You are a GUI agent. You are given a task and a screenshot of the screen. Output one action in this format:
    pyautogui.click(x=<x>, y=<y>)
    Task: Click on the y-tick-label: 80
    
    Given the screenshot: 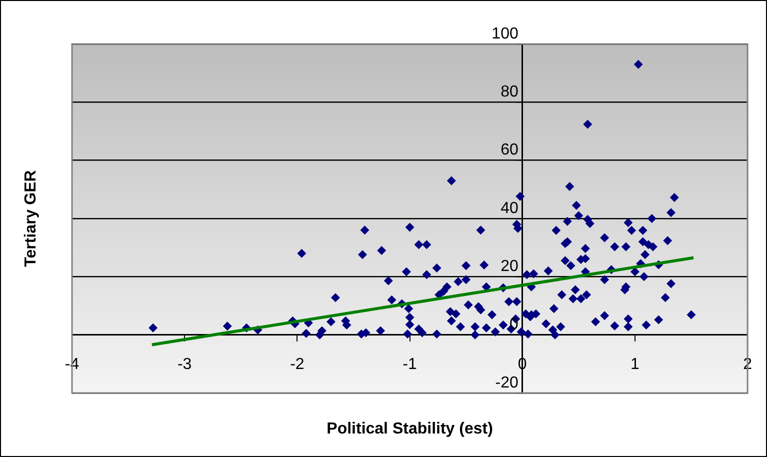 What is the action you would take?
    pyautogui.click(x=509, y=92)
    